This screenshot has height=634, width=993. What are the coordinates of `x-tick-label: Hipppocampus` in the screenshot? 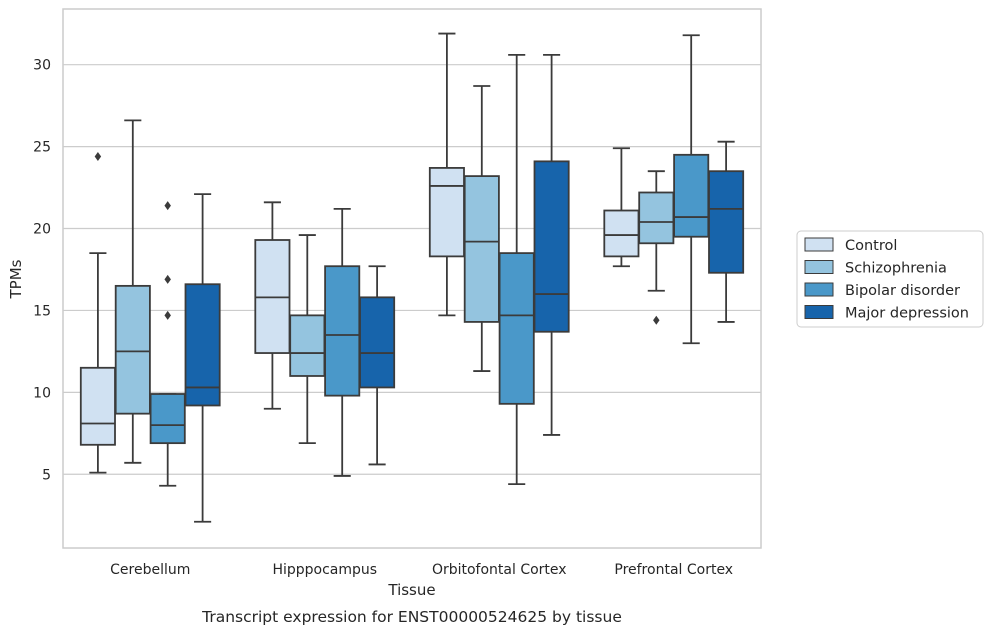 It's located at (324, 570).